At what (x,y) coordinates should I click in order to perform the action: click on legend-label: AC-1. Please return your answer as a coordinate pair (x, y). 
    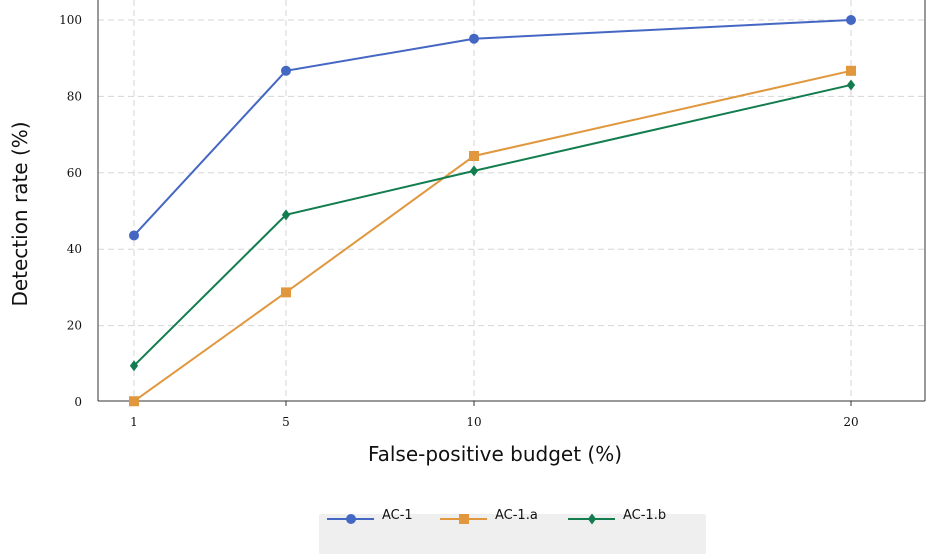
    Looking at the image, I should click on (397, 515).